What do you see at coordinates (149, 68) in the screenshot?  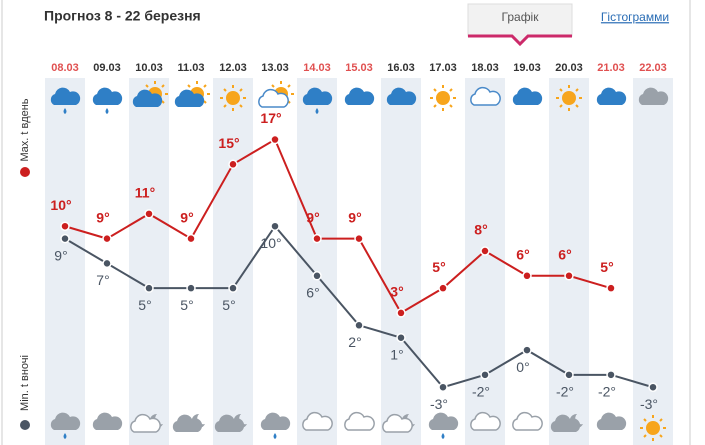 I see `date-label: 10.03` at bounding box center [149, 68].